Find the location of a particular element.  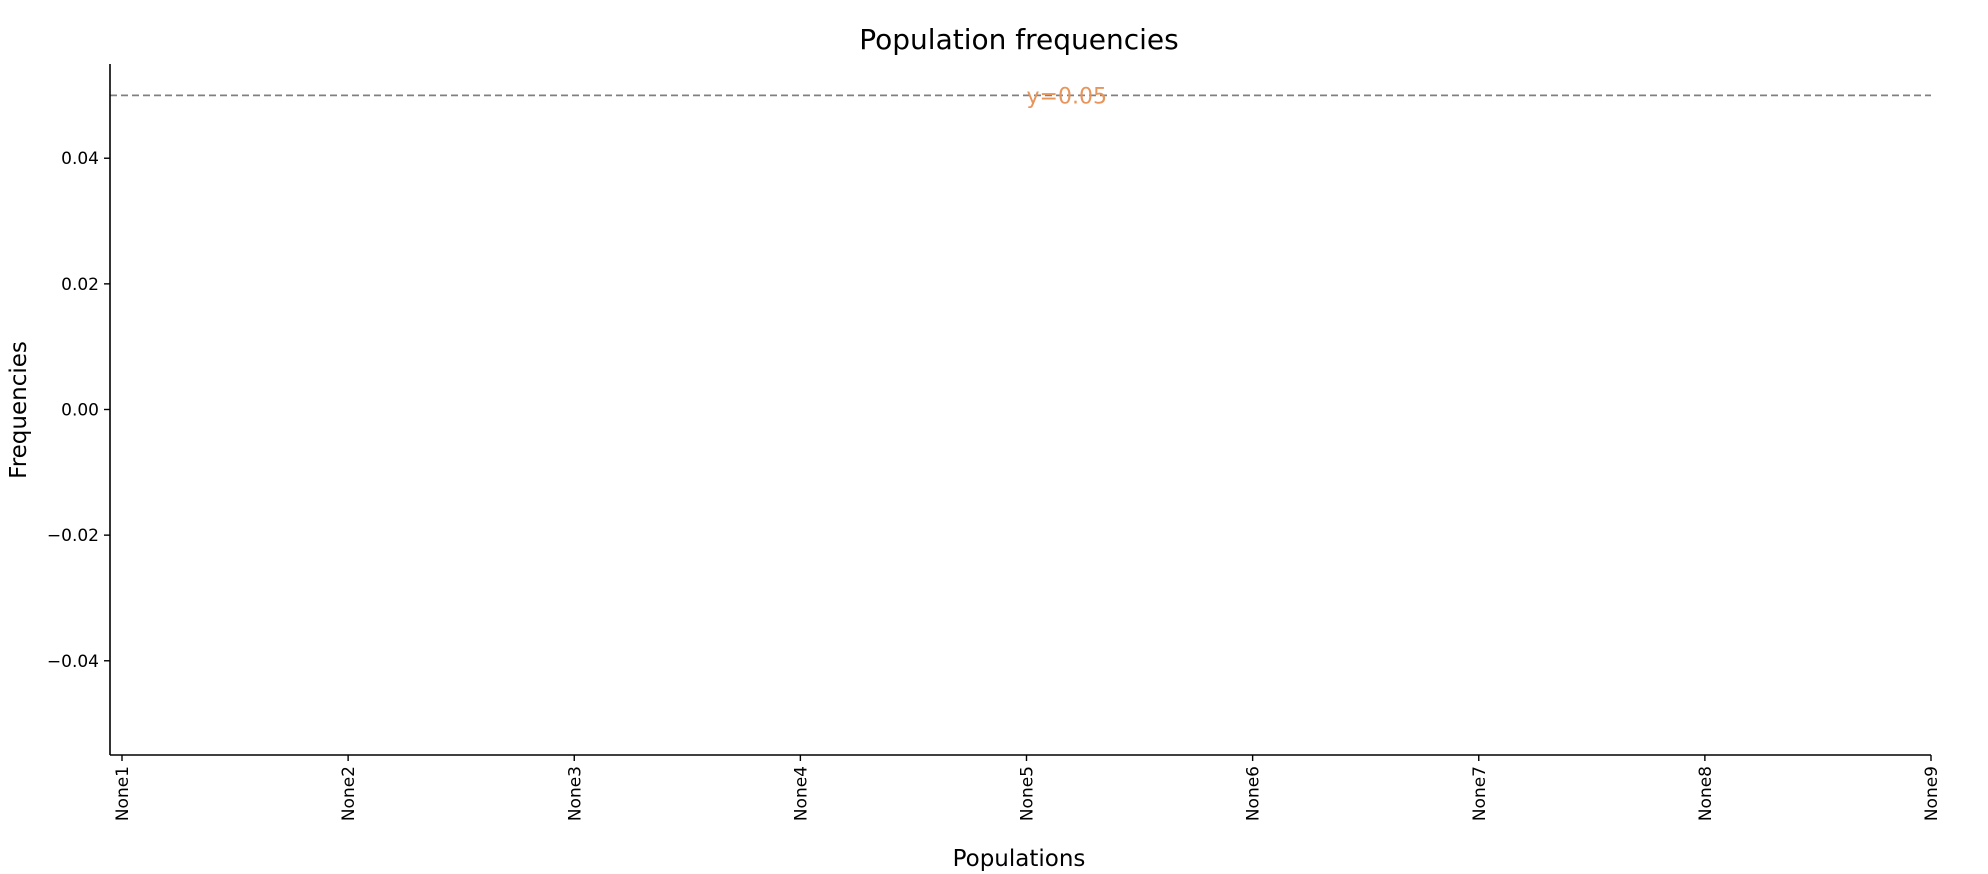

x-tick-label: None6 is located at coordinates (1254, 793).